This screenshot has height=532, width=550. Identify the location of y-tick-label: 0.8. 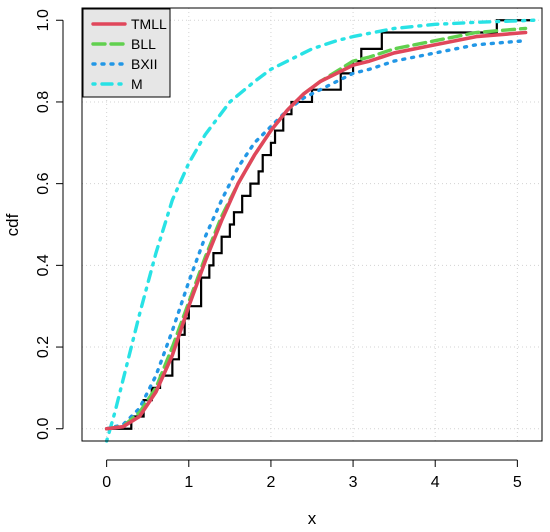
(43, 102).